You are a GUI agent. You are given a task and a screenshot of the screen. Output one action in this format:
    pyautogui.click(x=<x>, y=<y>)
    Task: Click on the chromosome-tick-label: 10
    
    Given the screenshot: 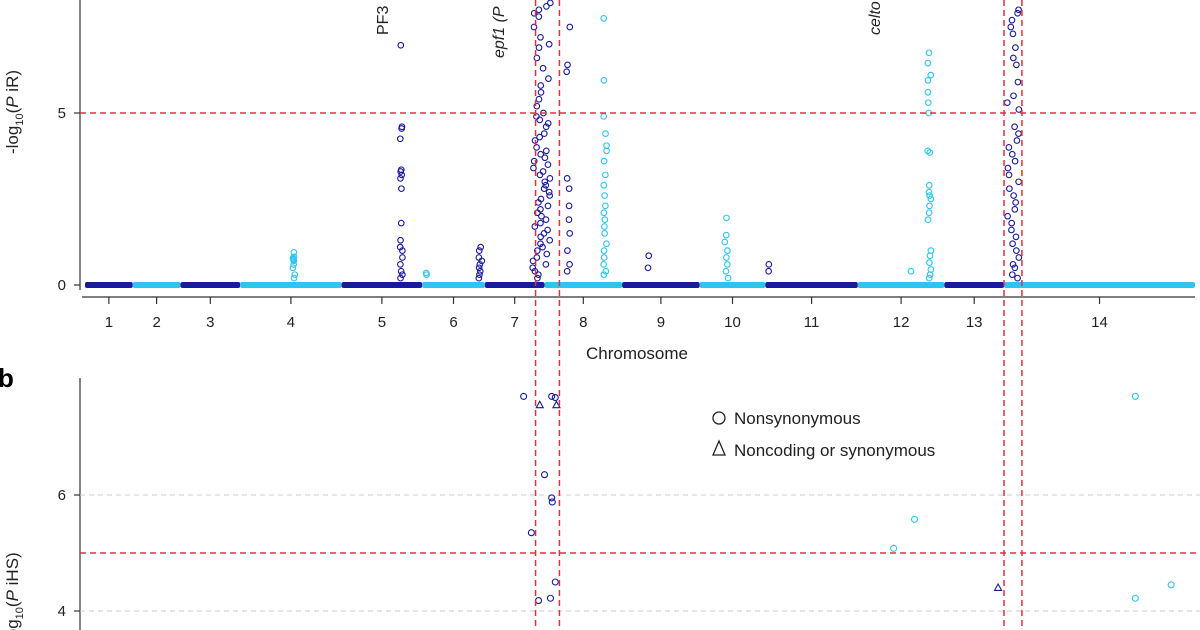 What is the action you would take?
    pyautogui.click(x=732, y=322)
    